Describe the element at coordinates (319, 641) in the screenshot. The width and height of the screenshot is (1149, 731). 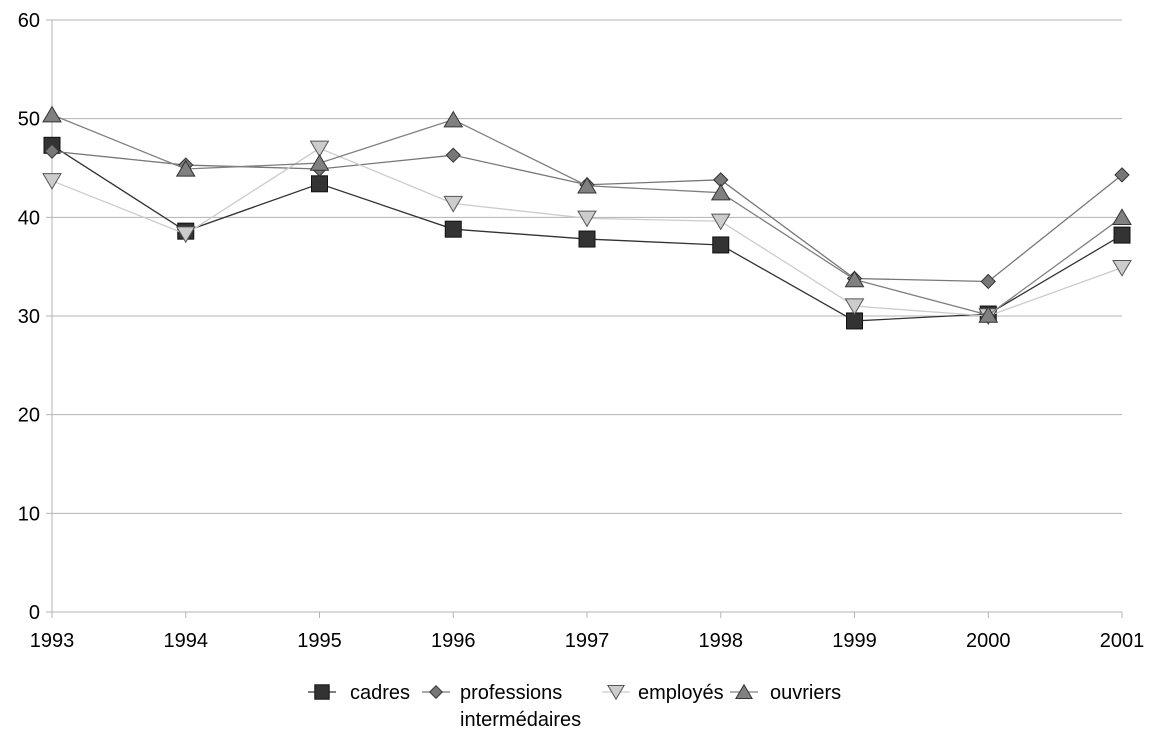
I see `x-tick-label: 1995` at that location.